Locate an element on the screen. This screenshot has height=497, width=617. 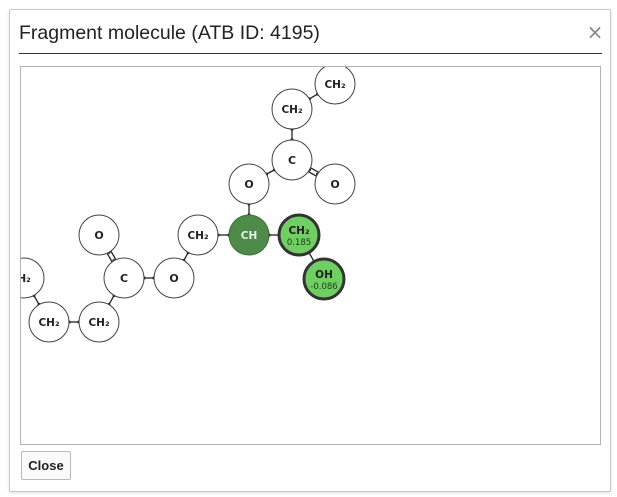
bond-a11-a15 is located at coordinates (111, 300).